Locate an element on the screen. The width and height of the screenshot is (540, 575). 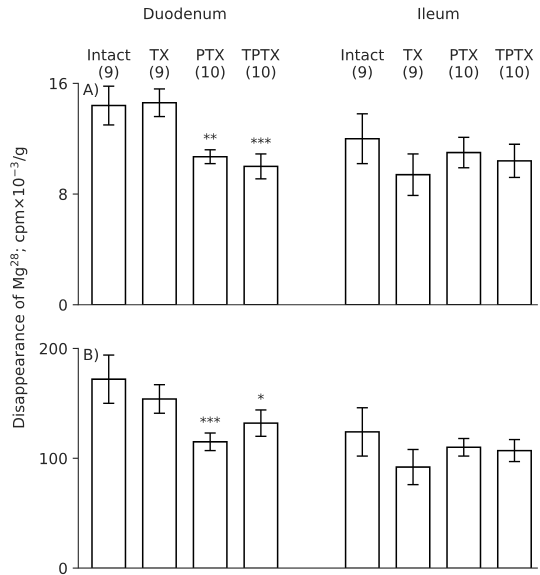
data-label: ** is located at coordinates (210, 136).